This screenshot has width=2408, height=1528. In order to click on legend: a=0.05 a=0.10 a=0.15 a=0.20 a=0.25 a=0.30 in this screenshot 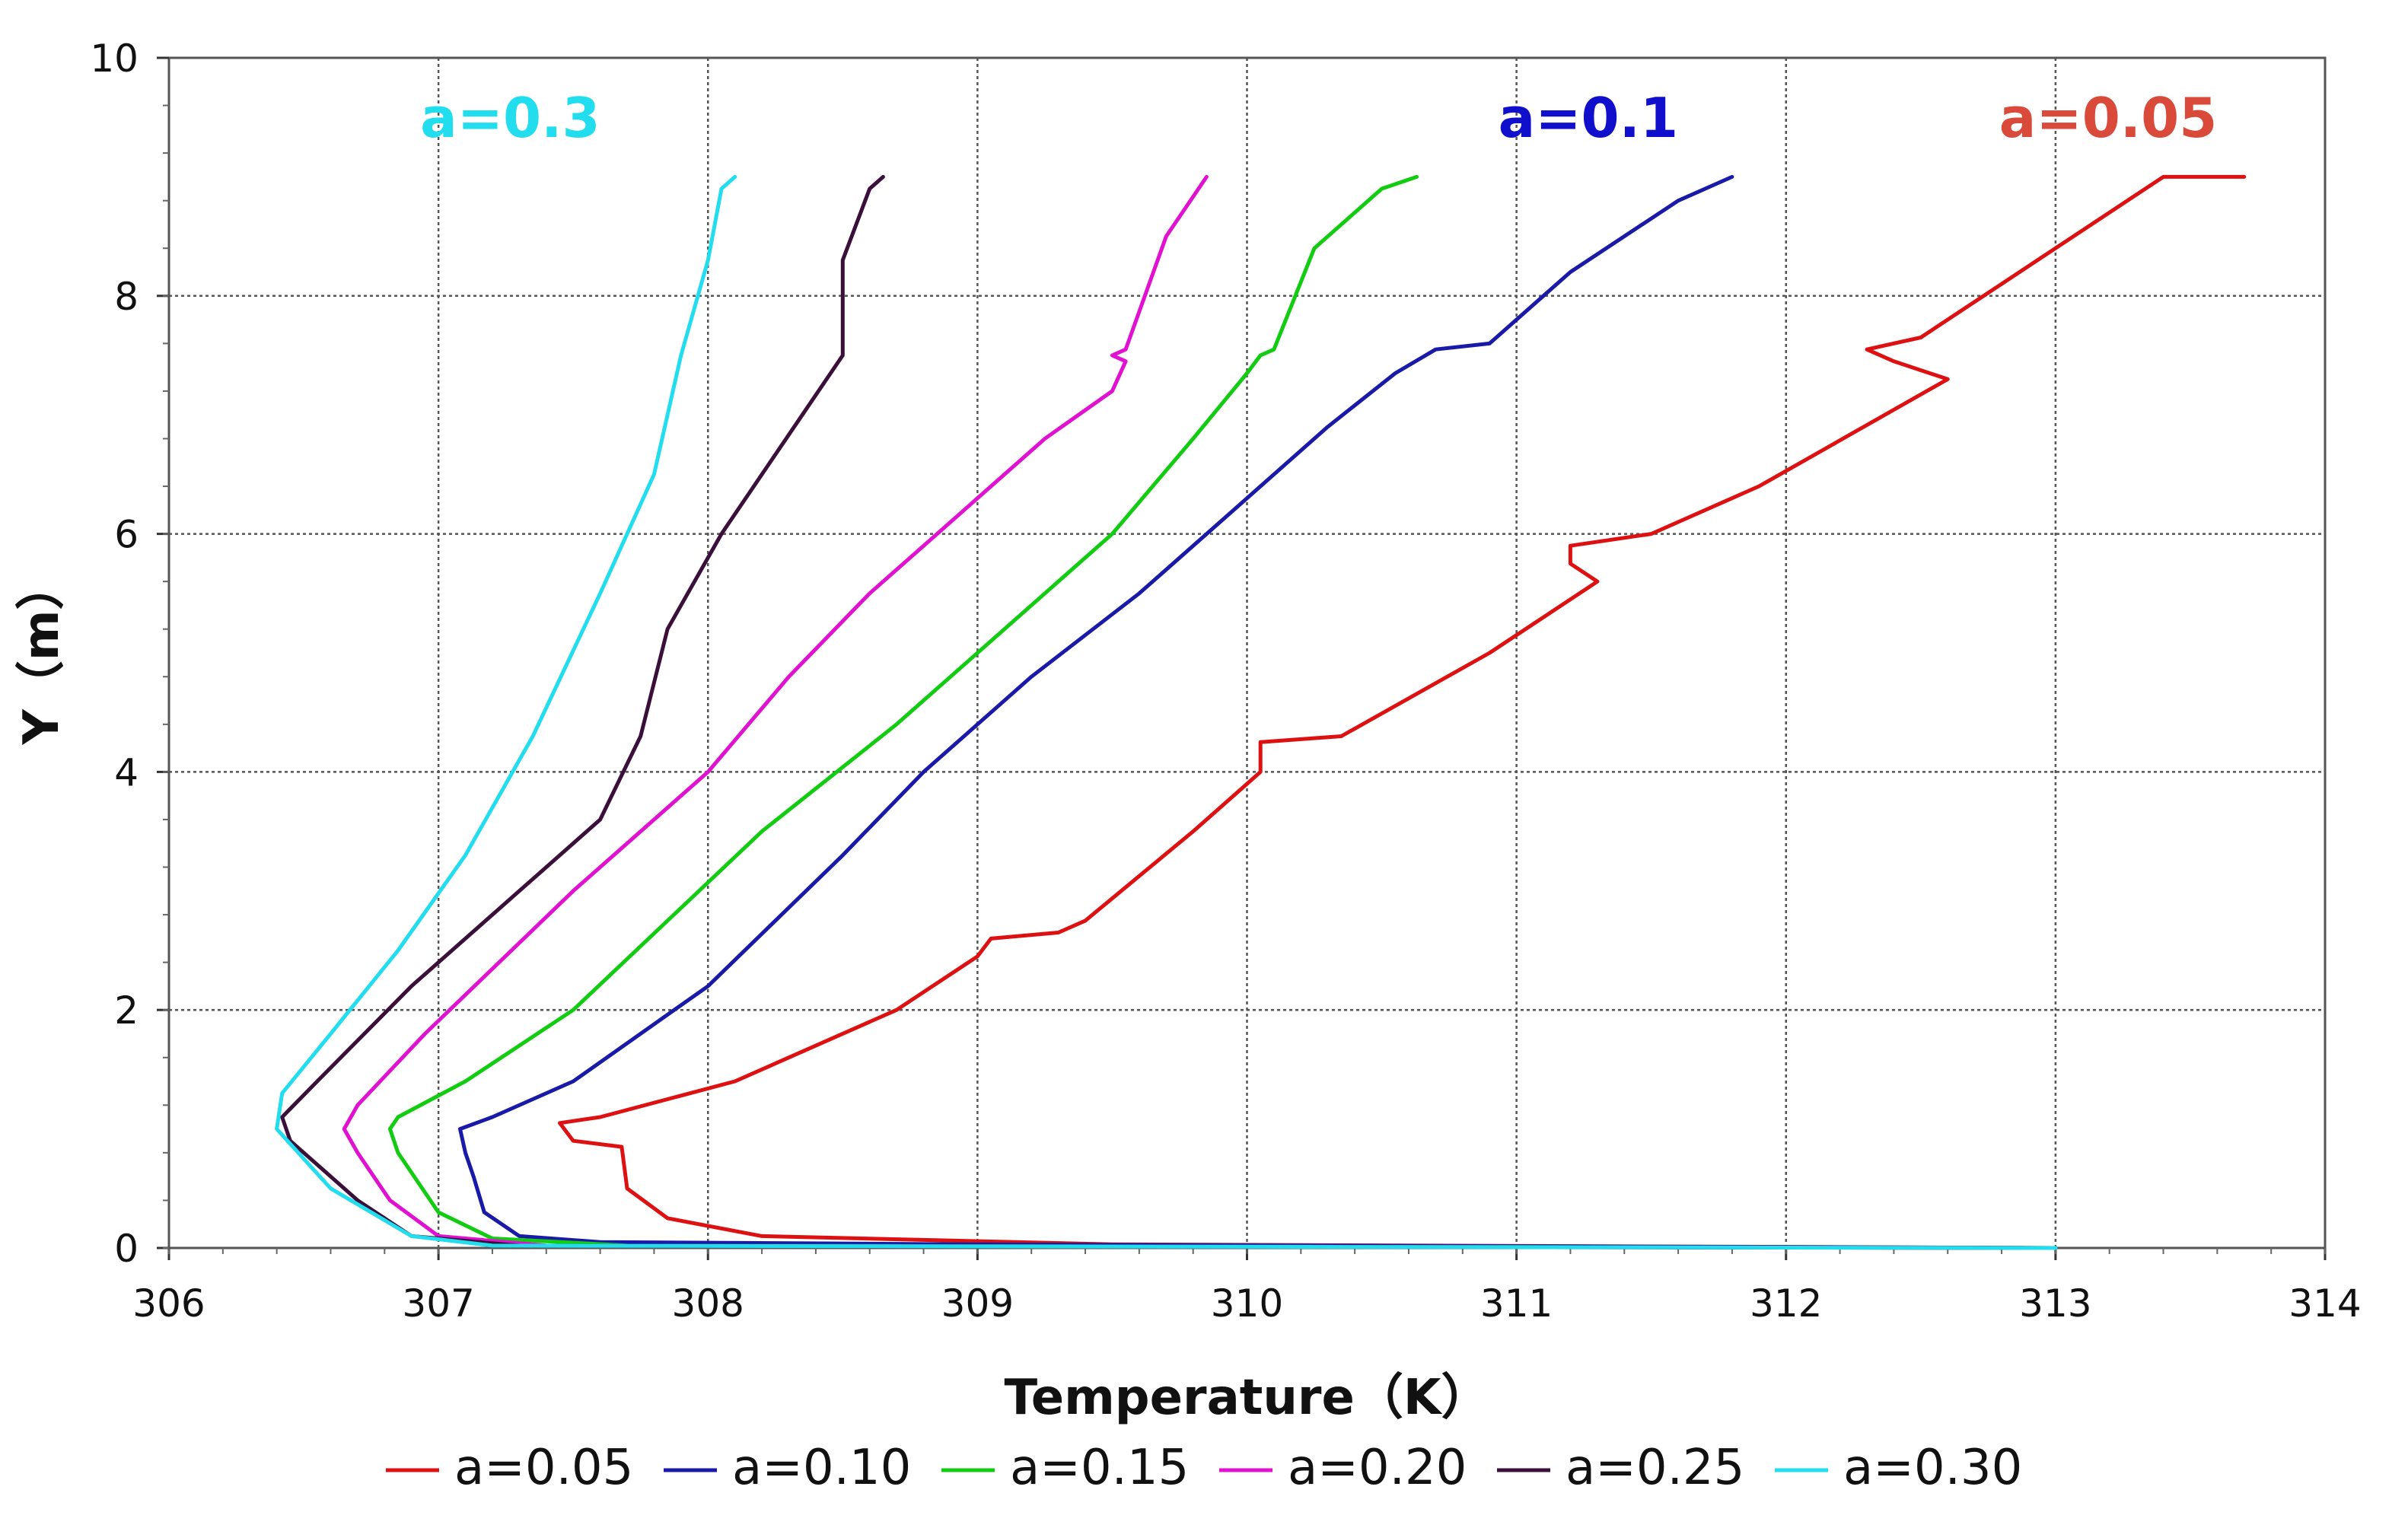, I will do `click(1204, 1468)`.